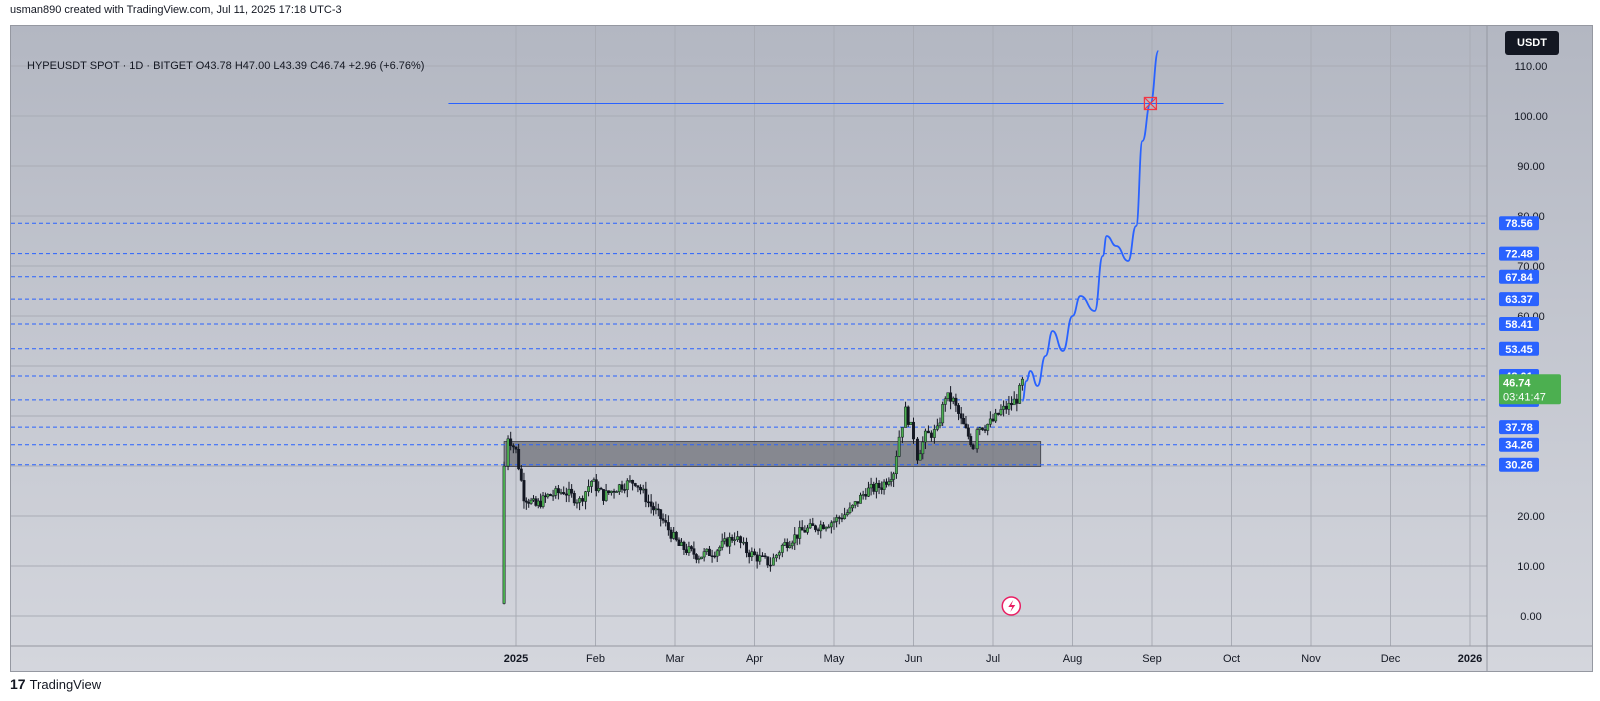 The image size is (1600, 701). What do you see at coordinates (1150, 103) in the screenshot?
I see `target-marker-icon` at bounding box center [1150, 103].